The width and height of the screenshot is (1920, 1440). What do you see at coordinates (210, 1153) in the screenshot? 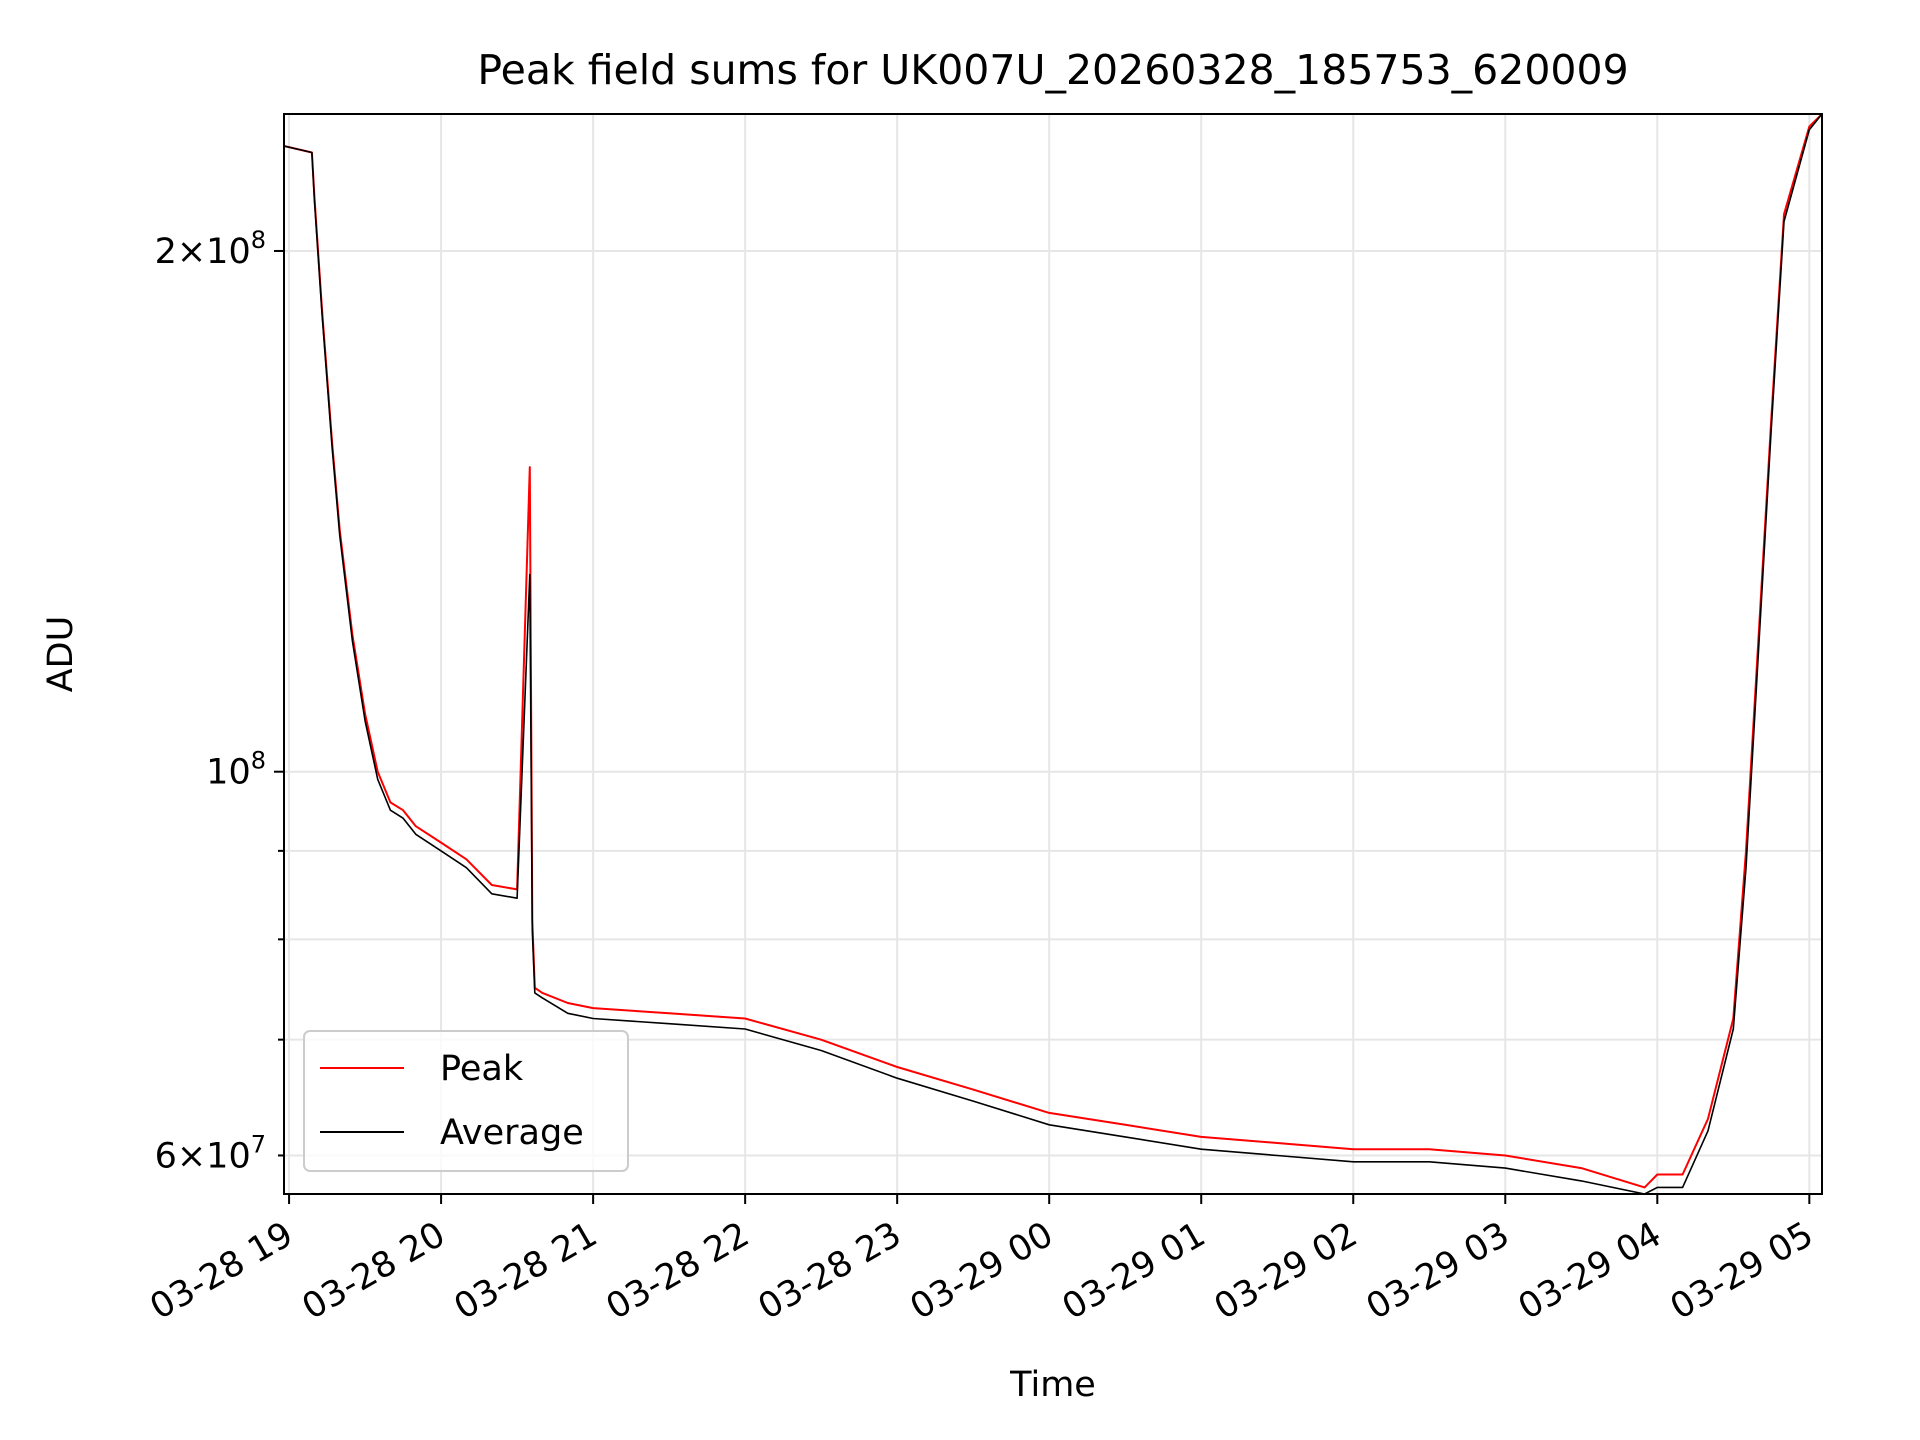
I see `y-minor-tick-label: 6×107` at bounding box center [210, 1153].